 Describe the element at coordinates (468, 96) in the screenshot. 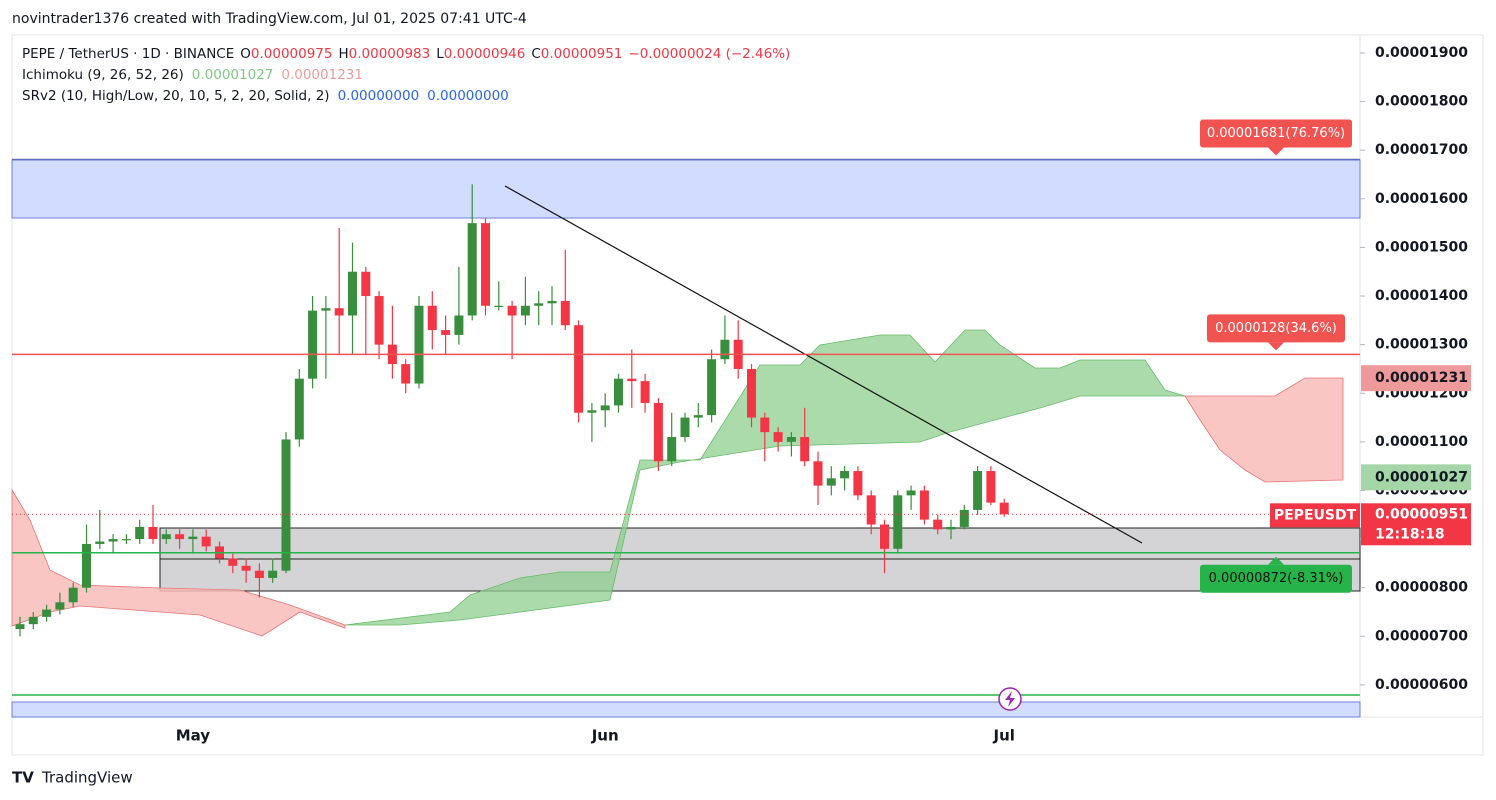

I see `srv2-b: 0.00000000` at that location.